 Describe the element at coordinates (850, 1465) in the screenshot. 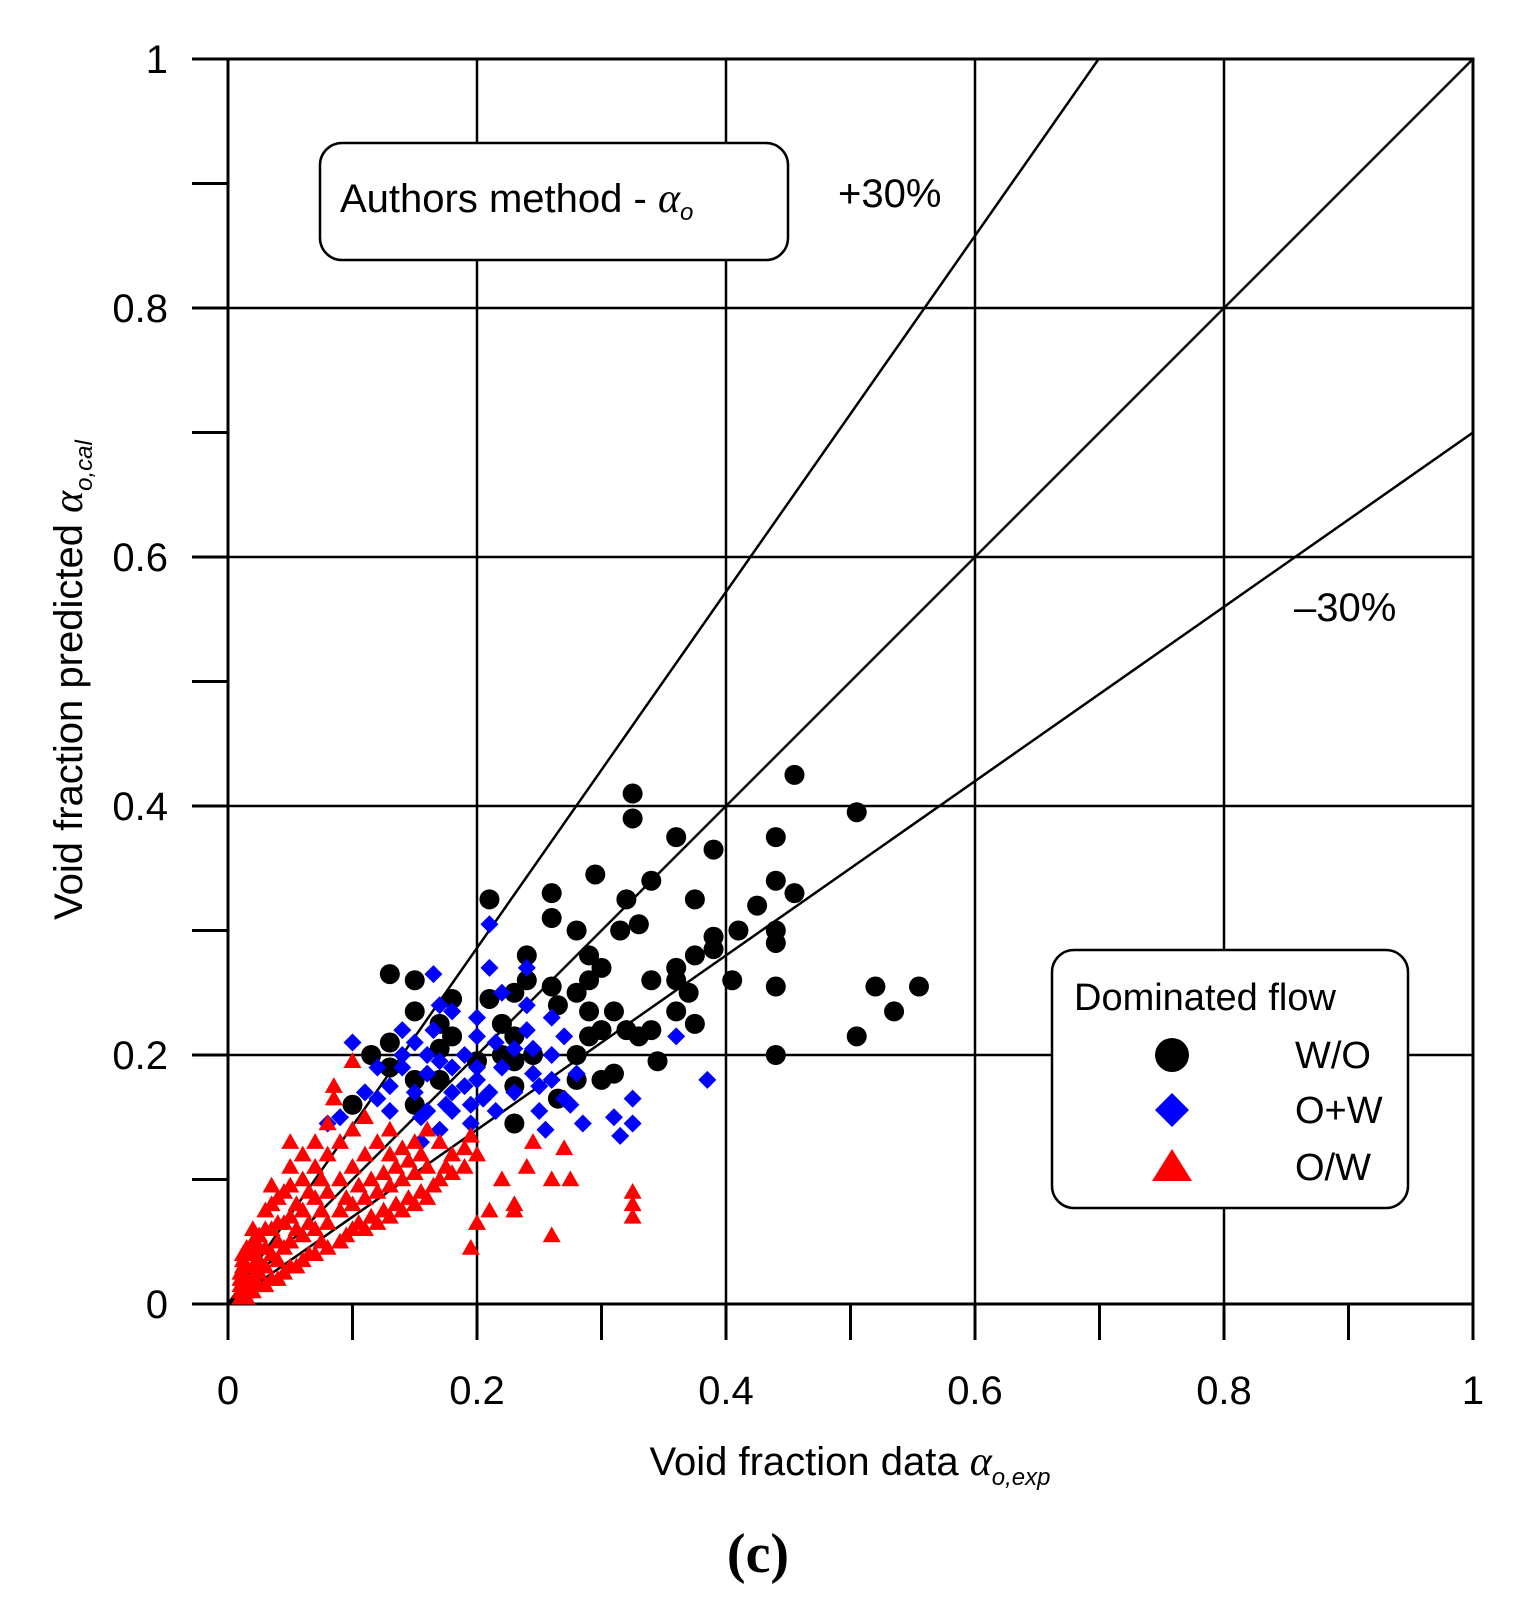

I see `x-axis-title: Void fraction data αo,exp` at that location.